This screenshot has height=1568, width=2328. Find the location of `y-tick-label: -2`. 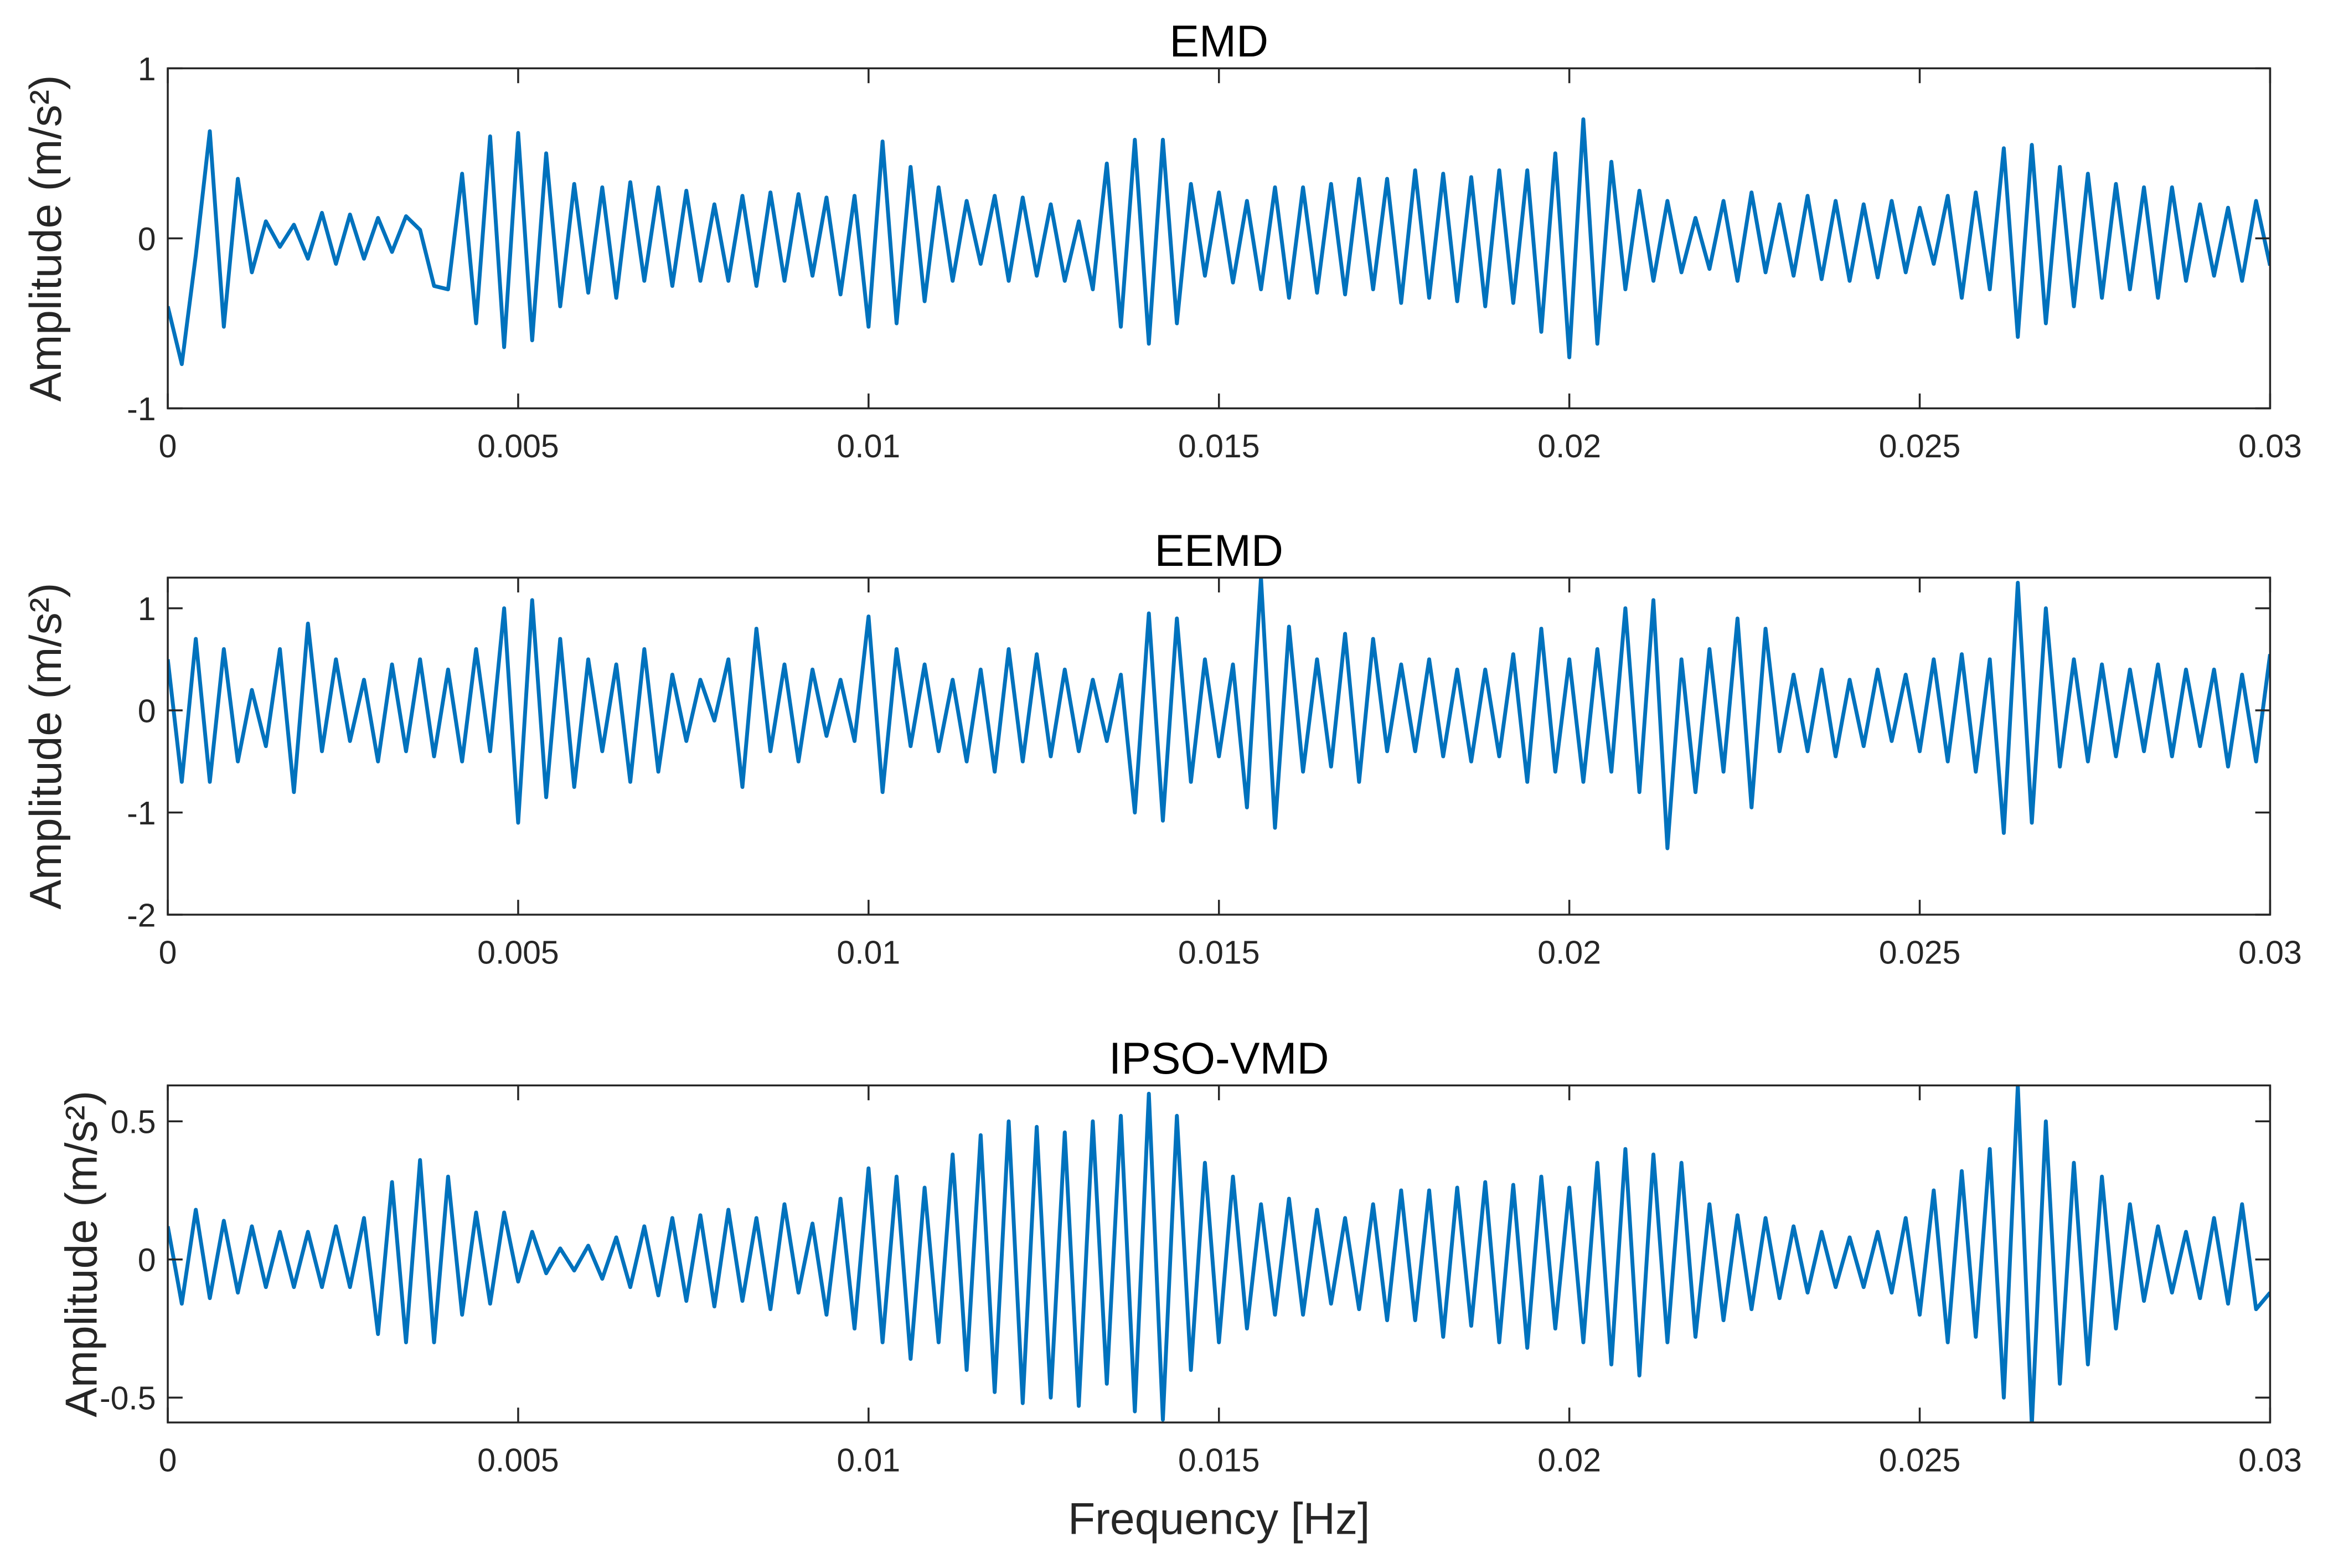

y-tick-label: -2 is located at coordinates (141, 915).